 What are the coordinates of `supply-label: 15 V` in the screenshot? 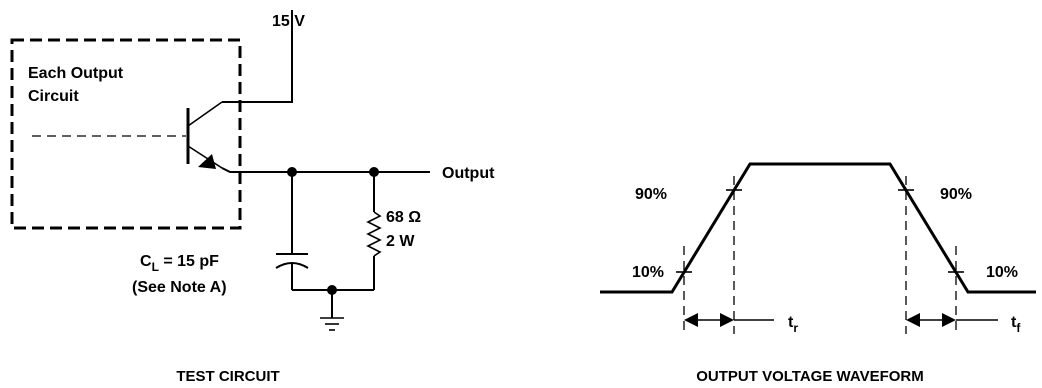 It's located at (288, 21).